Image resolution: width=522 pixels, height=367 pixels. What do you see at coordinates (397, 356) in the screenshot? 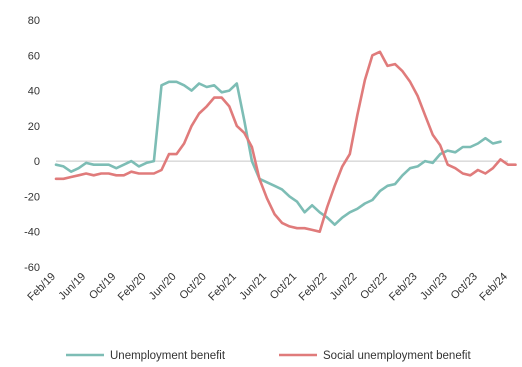
I see `legend-label: Social unemployment benefit` at bounding box center [397, 356].